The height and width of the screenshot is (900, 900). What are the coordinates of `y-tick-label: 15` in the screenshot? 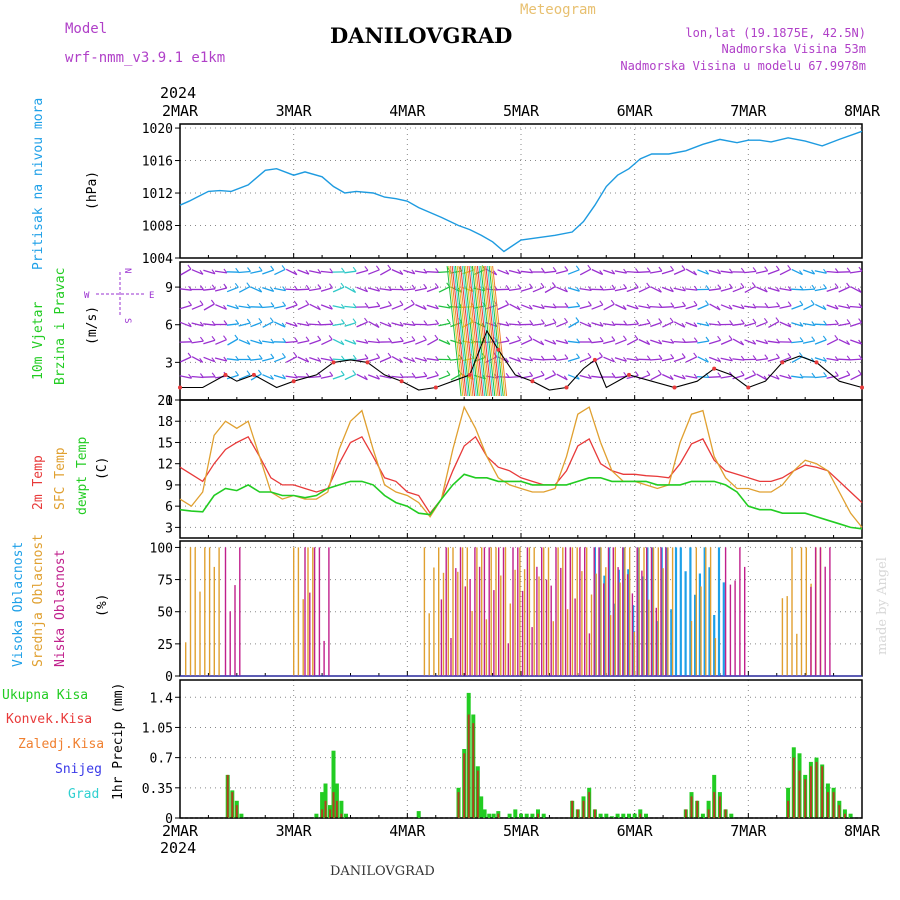 It's located at (165, 443).